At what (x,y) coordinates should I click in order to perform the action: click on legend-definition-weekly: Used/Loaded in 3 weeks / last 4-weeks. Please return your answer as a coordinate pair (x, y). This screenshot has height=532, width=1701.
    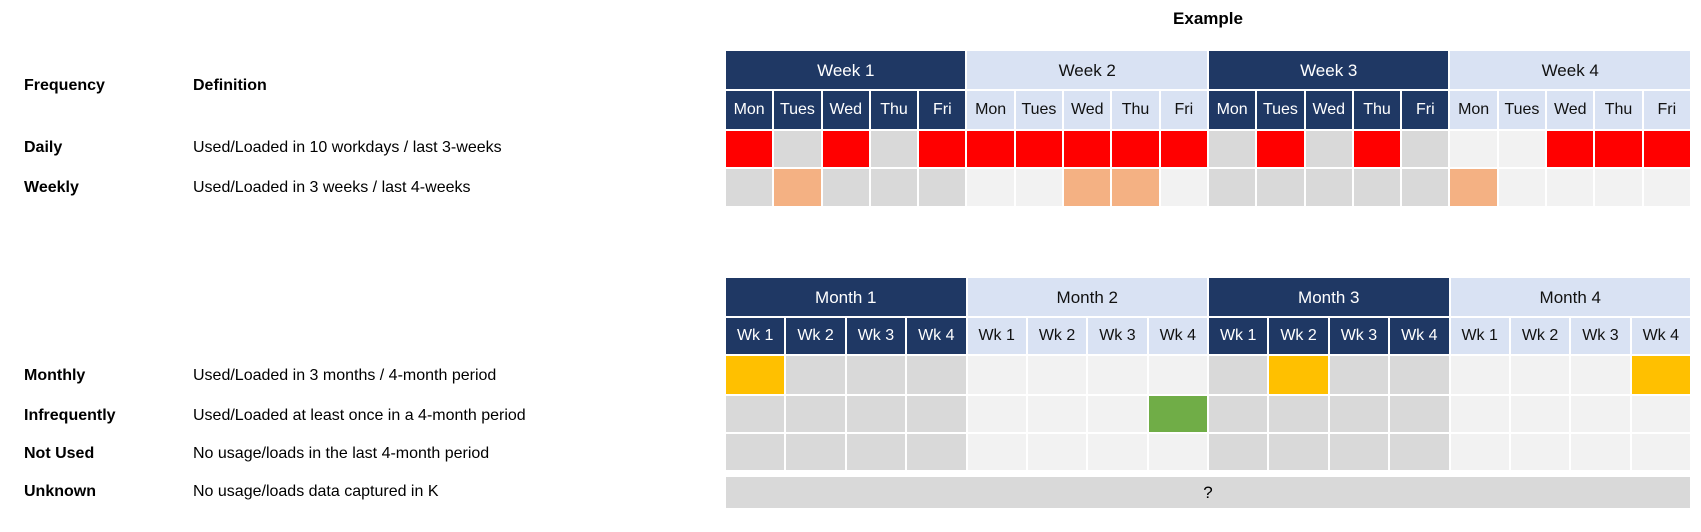
    Looking at the image, I should click on (332, 187).